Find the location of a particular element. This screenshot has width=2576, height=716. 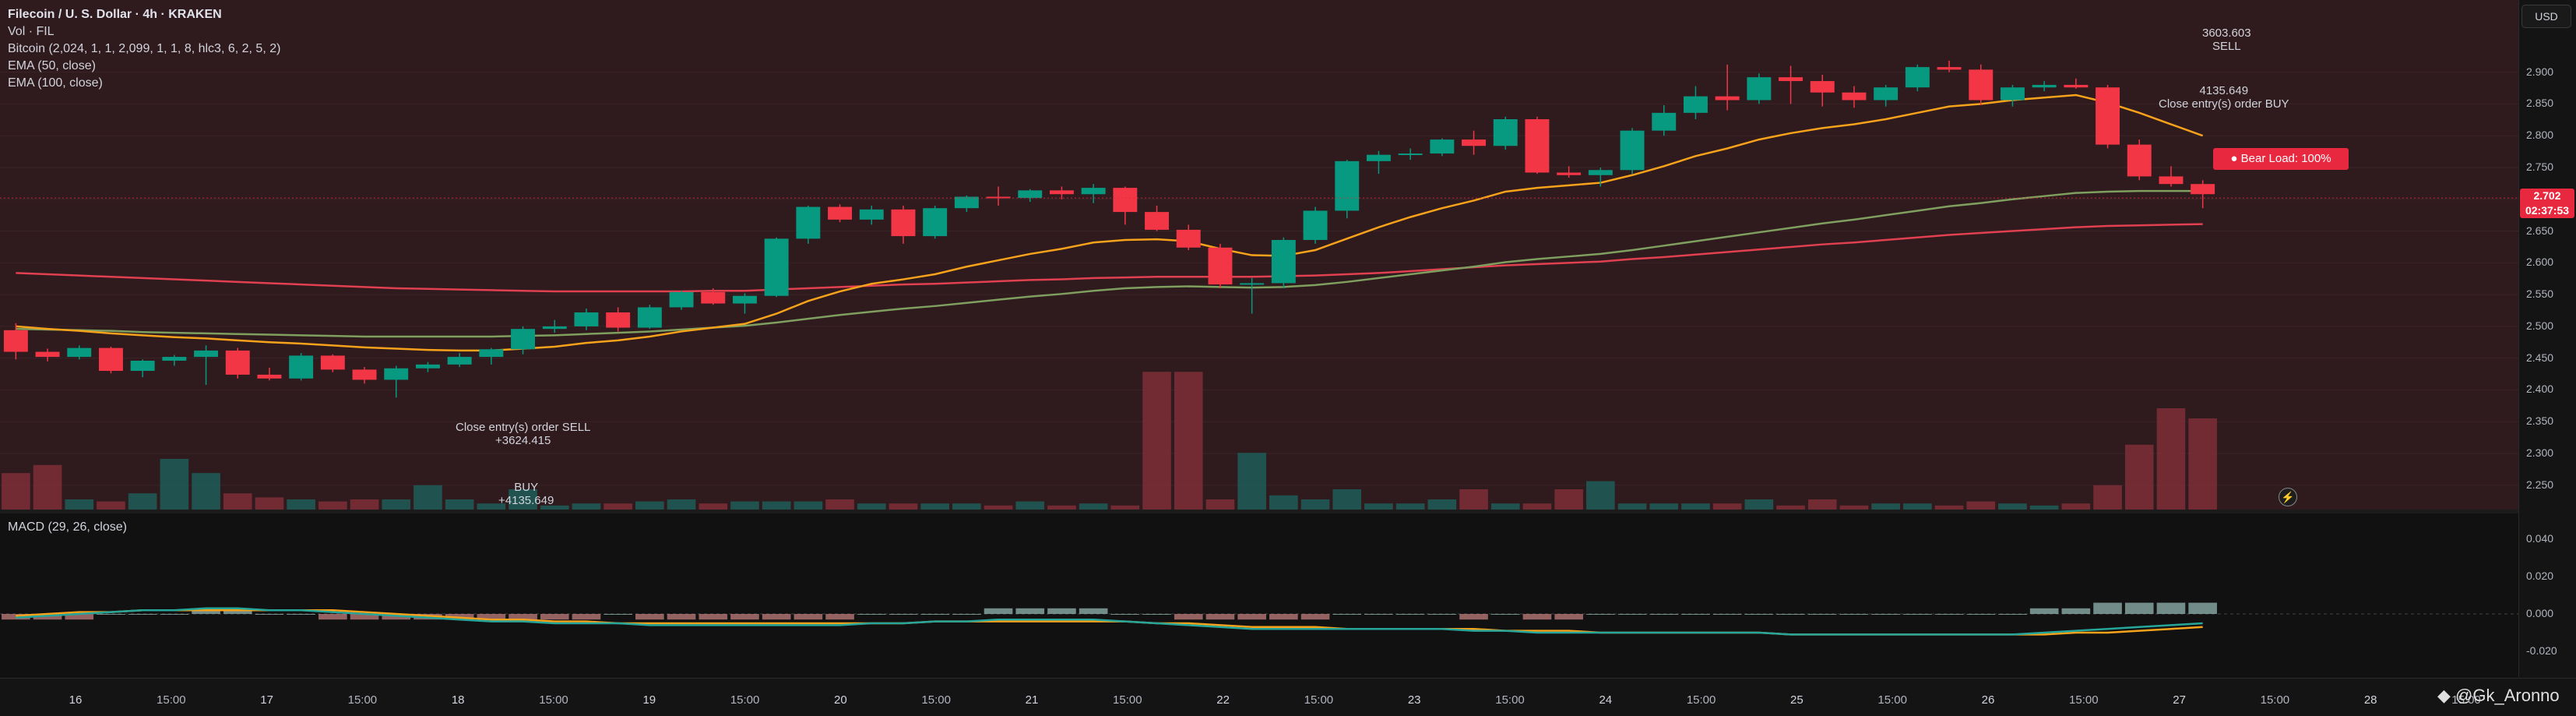

price-tick-label: 2.450 is located at coordinates (2540, 357).